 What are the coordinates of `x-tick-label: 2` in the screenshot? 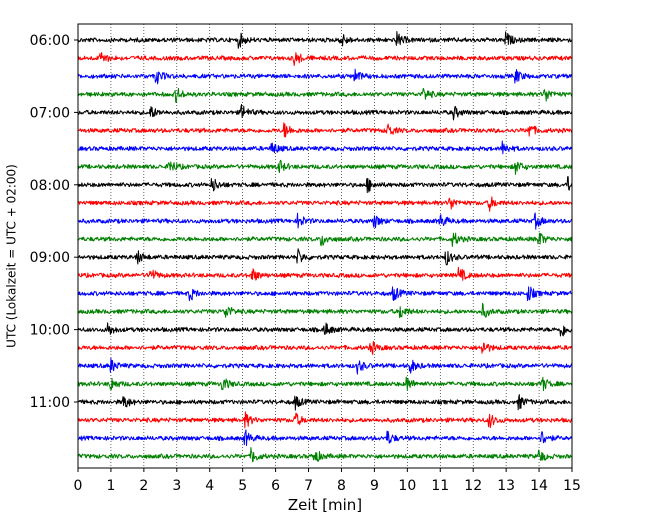 It's located at (143, 486).